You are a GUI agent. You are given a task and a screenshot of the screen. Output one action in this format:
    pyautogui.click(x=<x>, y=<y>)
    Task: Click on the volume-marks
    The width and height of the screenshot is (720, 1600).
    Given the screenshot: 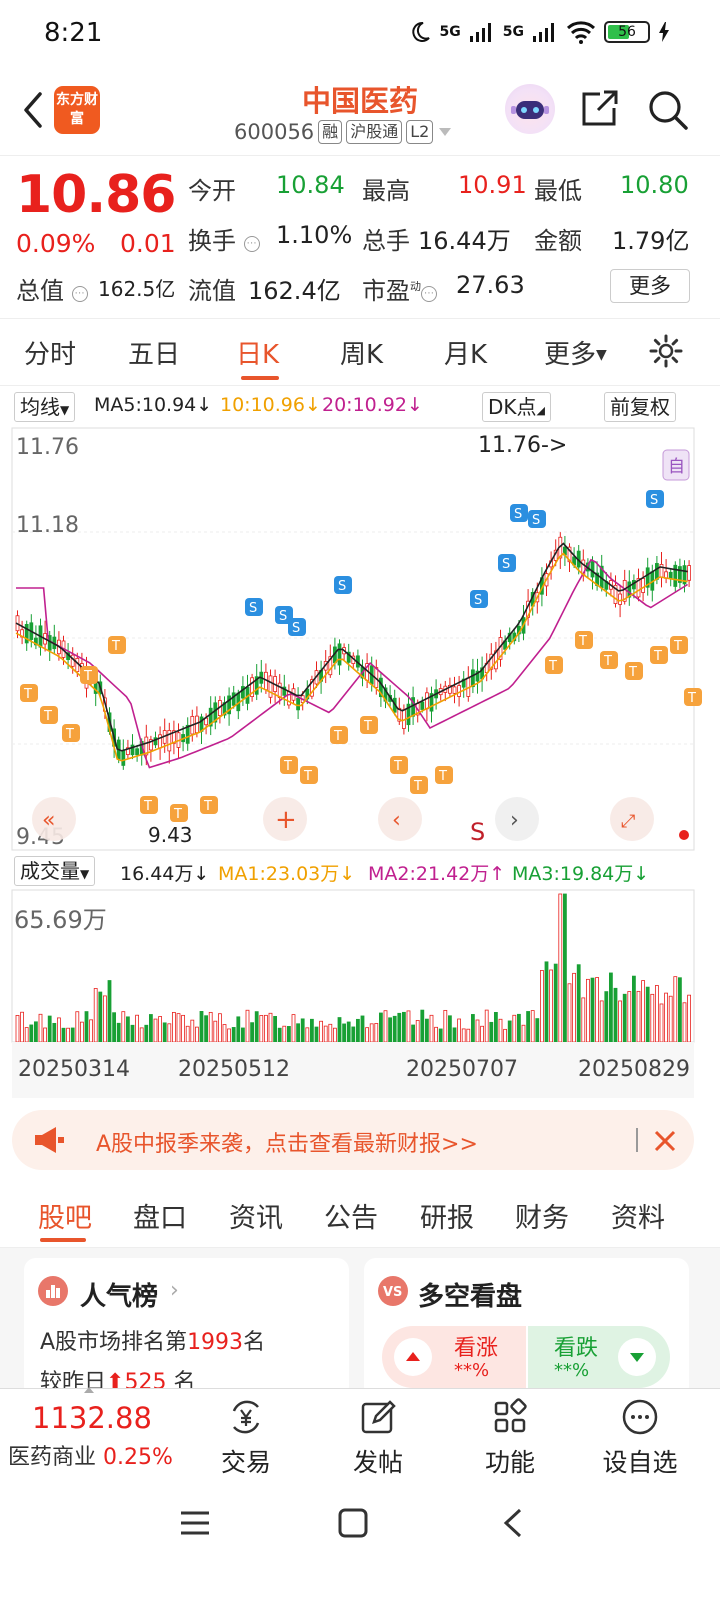 What is the action you would take?
    pyautogui.click(x=353, y=968)
    